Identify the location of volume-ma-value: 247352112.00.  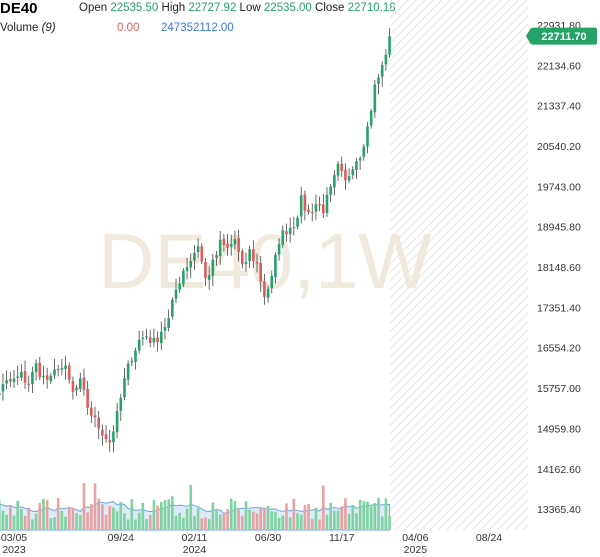
(197, 28).